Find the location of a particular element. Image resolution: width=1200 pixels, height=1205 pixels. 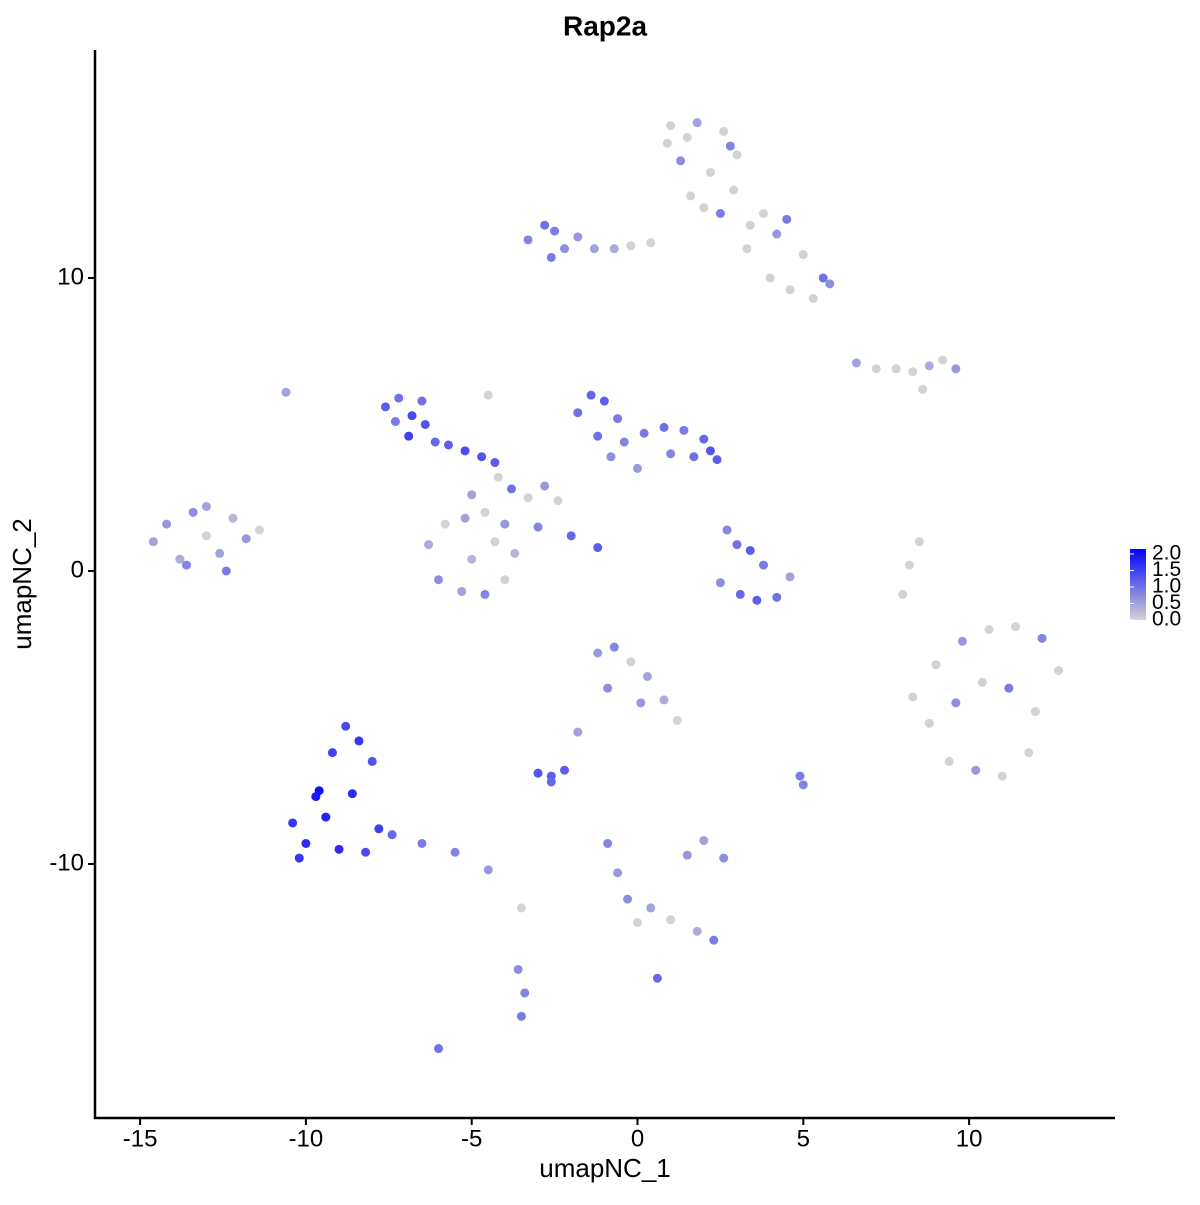

colorbar is located at coordinates (1138, 584).